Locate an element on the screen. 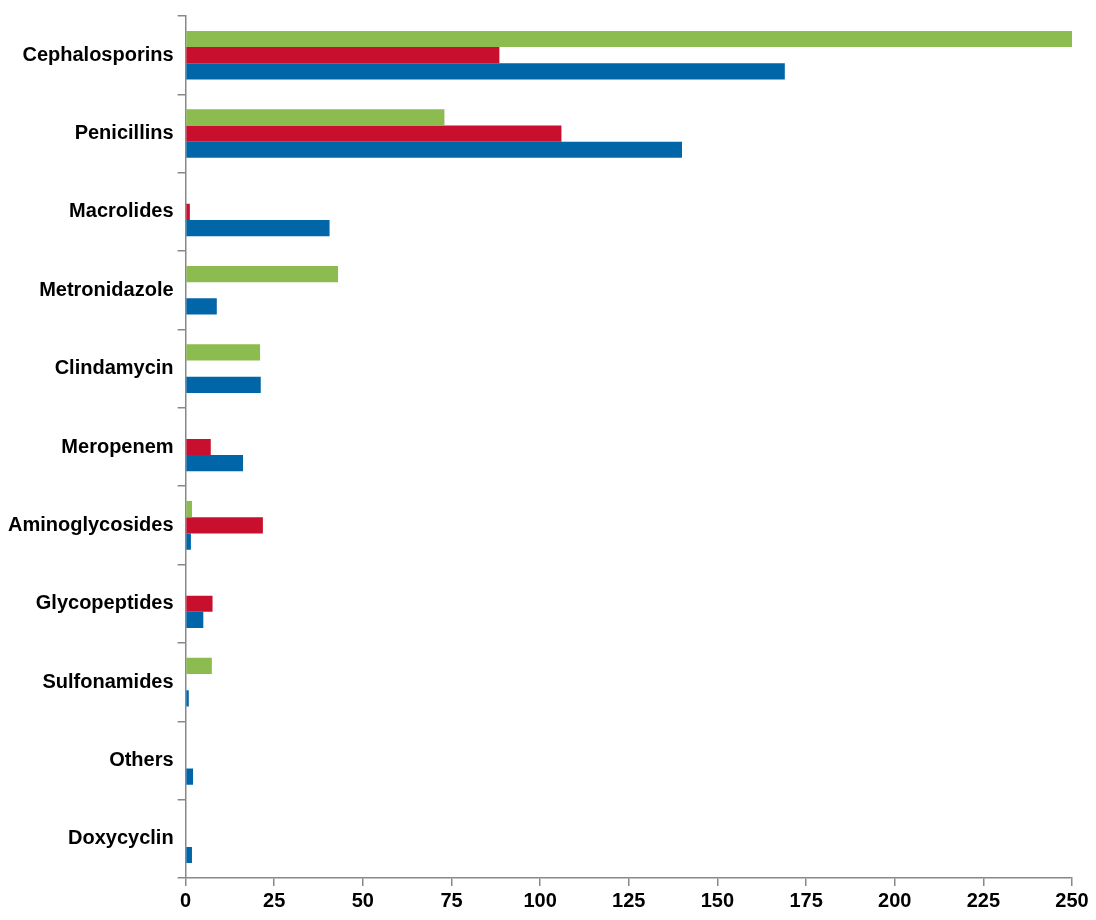  y-tick-label: Sulfonamides is located at coordinates (108, 680).